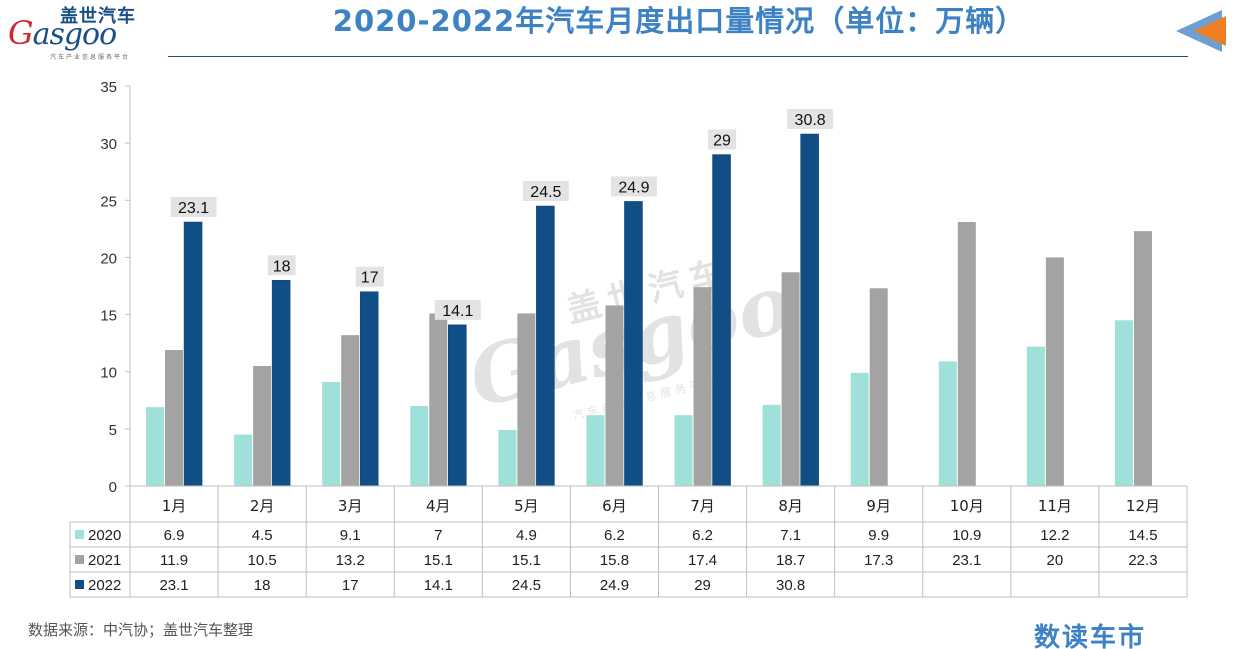 The height and width of the screenshot is (649, 1258). Describe the element at coordinates (79, 534) in the screenshot. I see `legend-key-2020` at that location.